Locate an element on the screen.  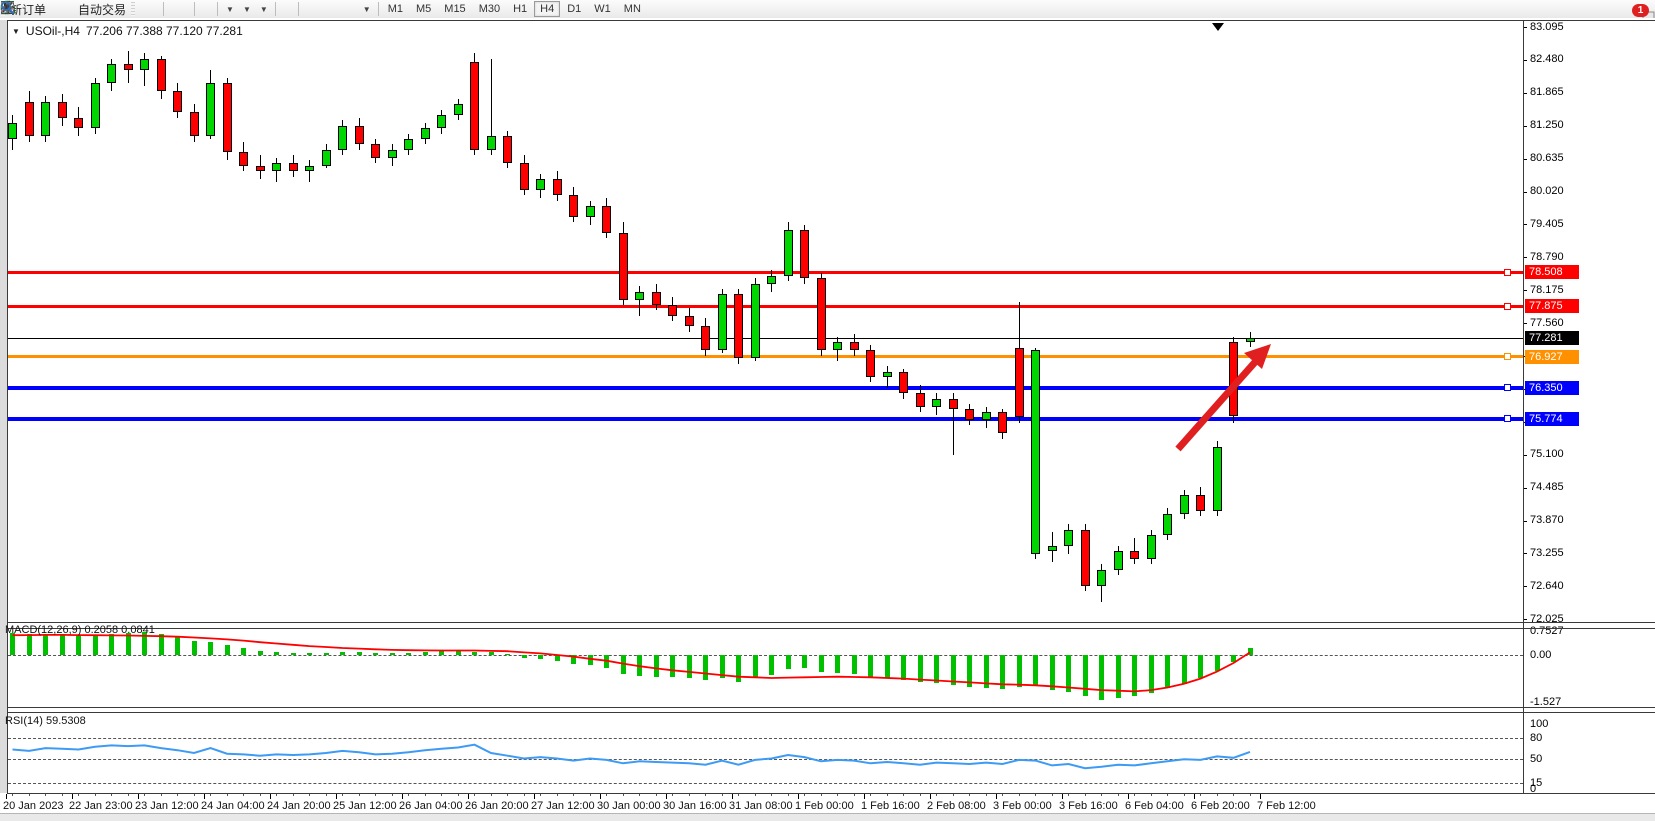
crosshair-icon is located at coordinates (148, 9).